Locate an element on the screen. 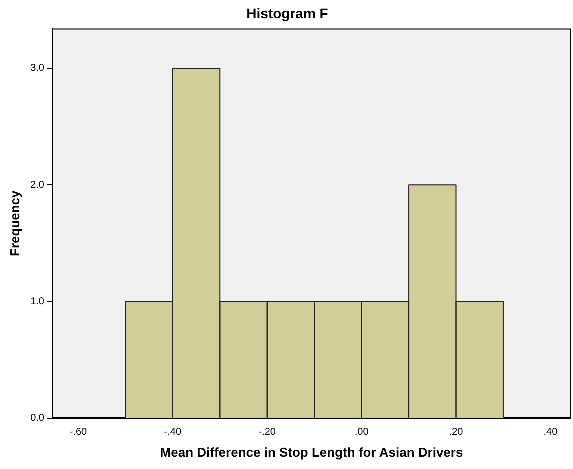 This screenshot has height=469, width=573. y-tick-label: 0.0 is located at coordinates (37, 418).